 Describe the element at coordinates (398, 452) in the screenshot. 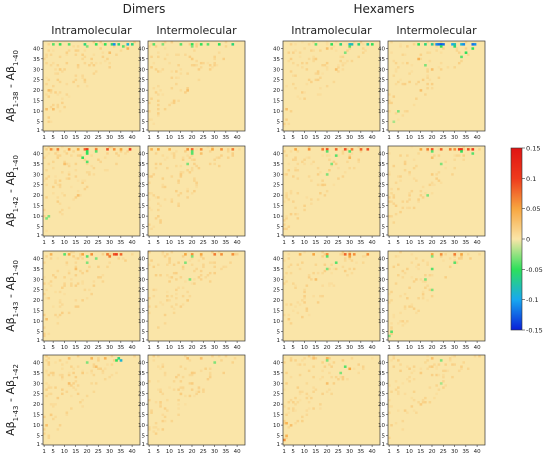

I see `x-tick-label: 5` at that location.